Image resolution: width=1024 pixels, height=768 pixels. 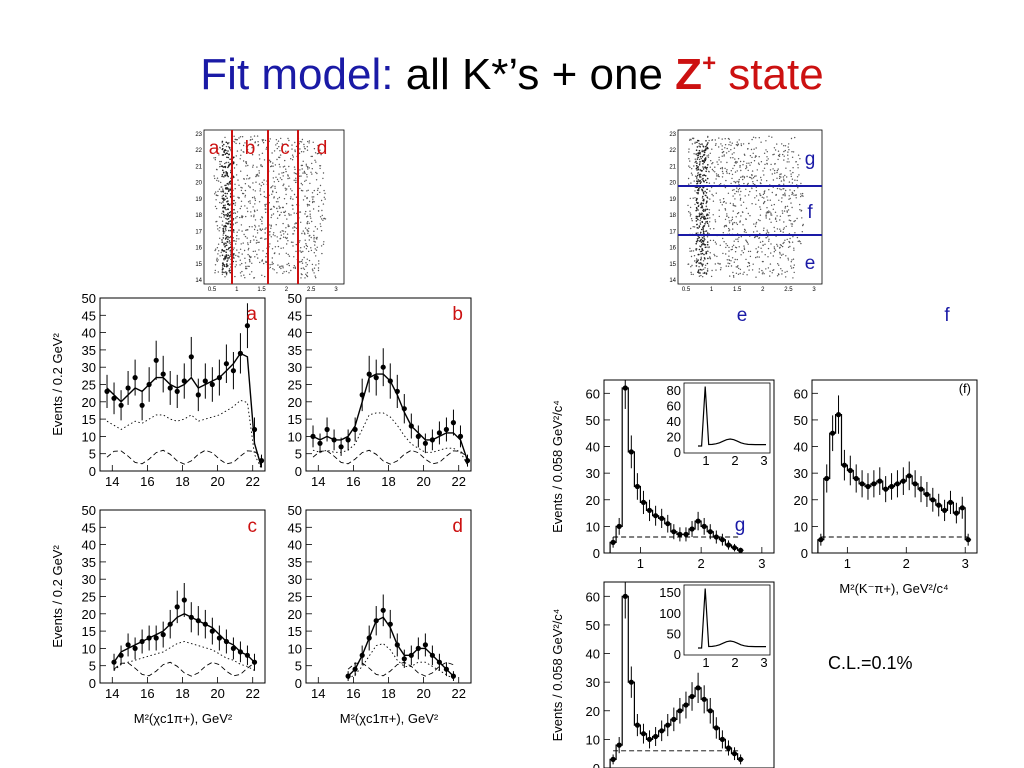 I want to click on panel-f: 0 10 20 30 40 50 60 1 2 3 (f), so click(x=886, y=475).